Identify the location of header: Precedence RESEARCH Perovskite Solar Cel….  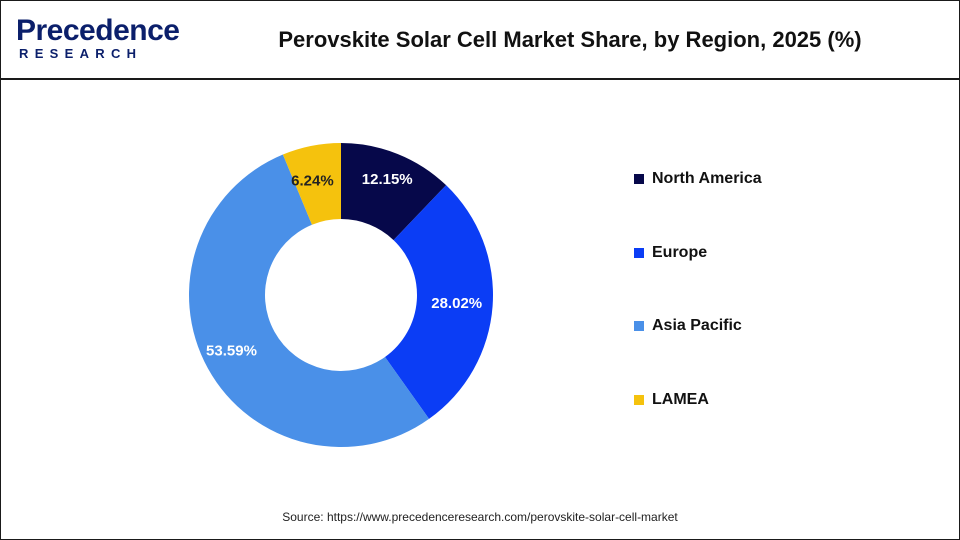
(480, 40).